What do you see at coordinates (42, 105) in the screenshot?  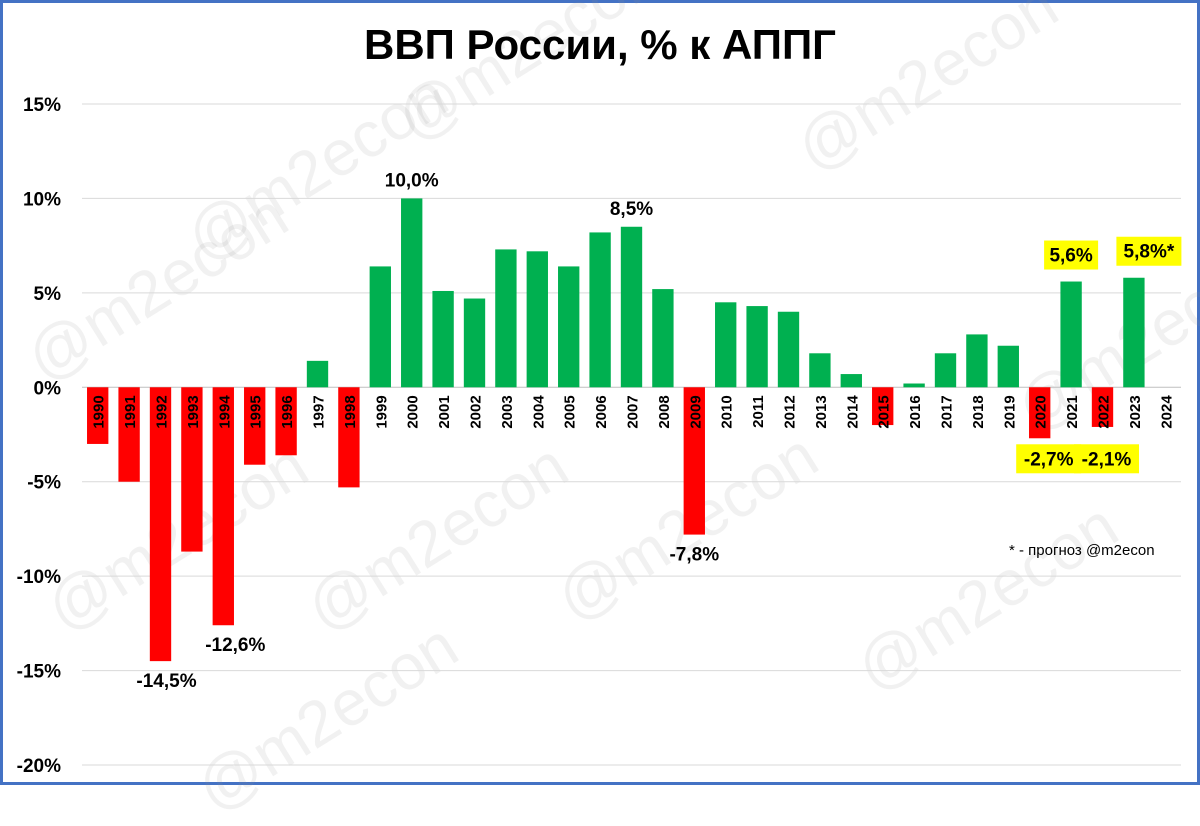 I see `y-tick-label: 15%` at bounding box center [42, 105].